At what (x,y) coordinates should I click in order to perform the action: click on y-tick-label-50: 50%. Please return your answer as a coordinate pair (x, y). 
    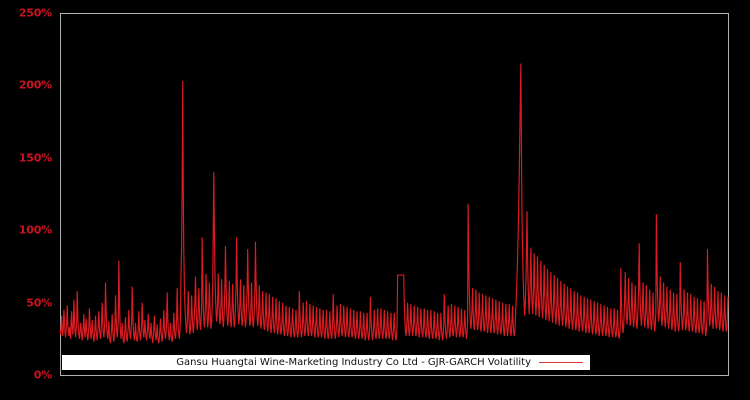
    Looking at the image, I should click on (39, 303).